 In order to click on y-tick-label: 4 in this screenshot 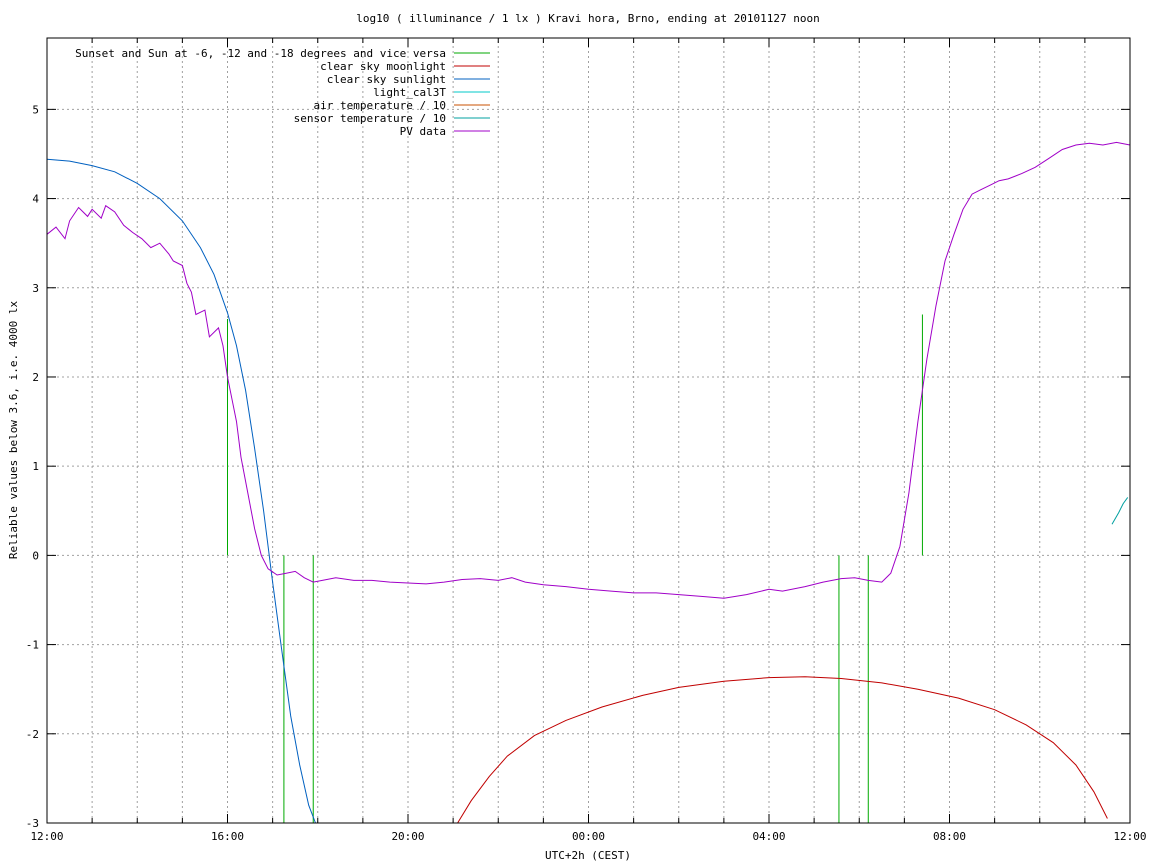, I will do `click(35, 199)`.